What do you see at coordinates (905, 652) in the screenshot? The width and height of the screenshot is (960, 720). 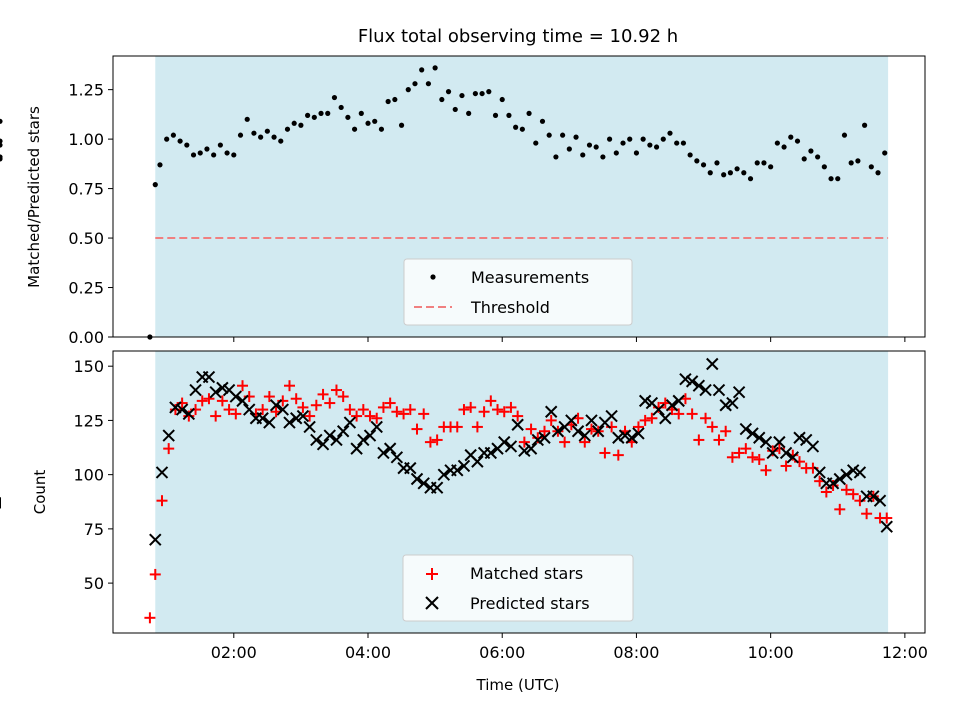 I see `x-tick-label: 12:00` at bounding box center [905, 652].